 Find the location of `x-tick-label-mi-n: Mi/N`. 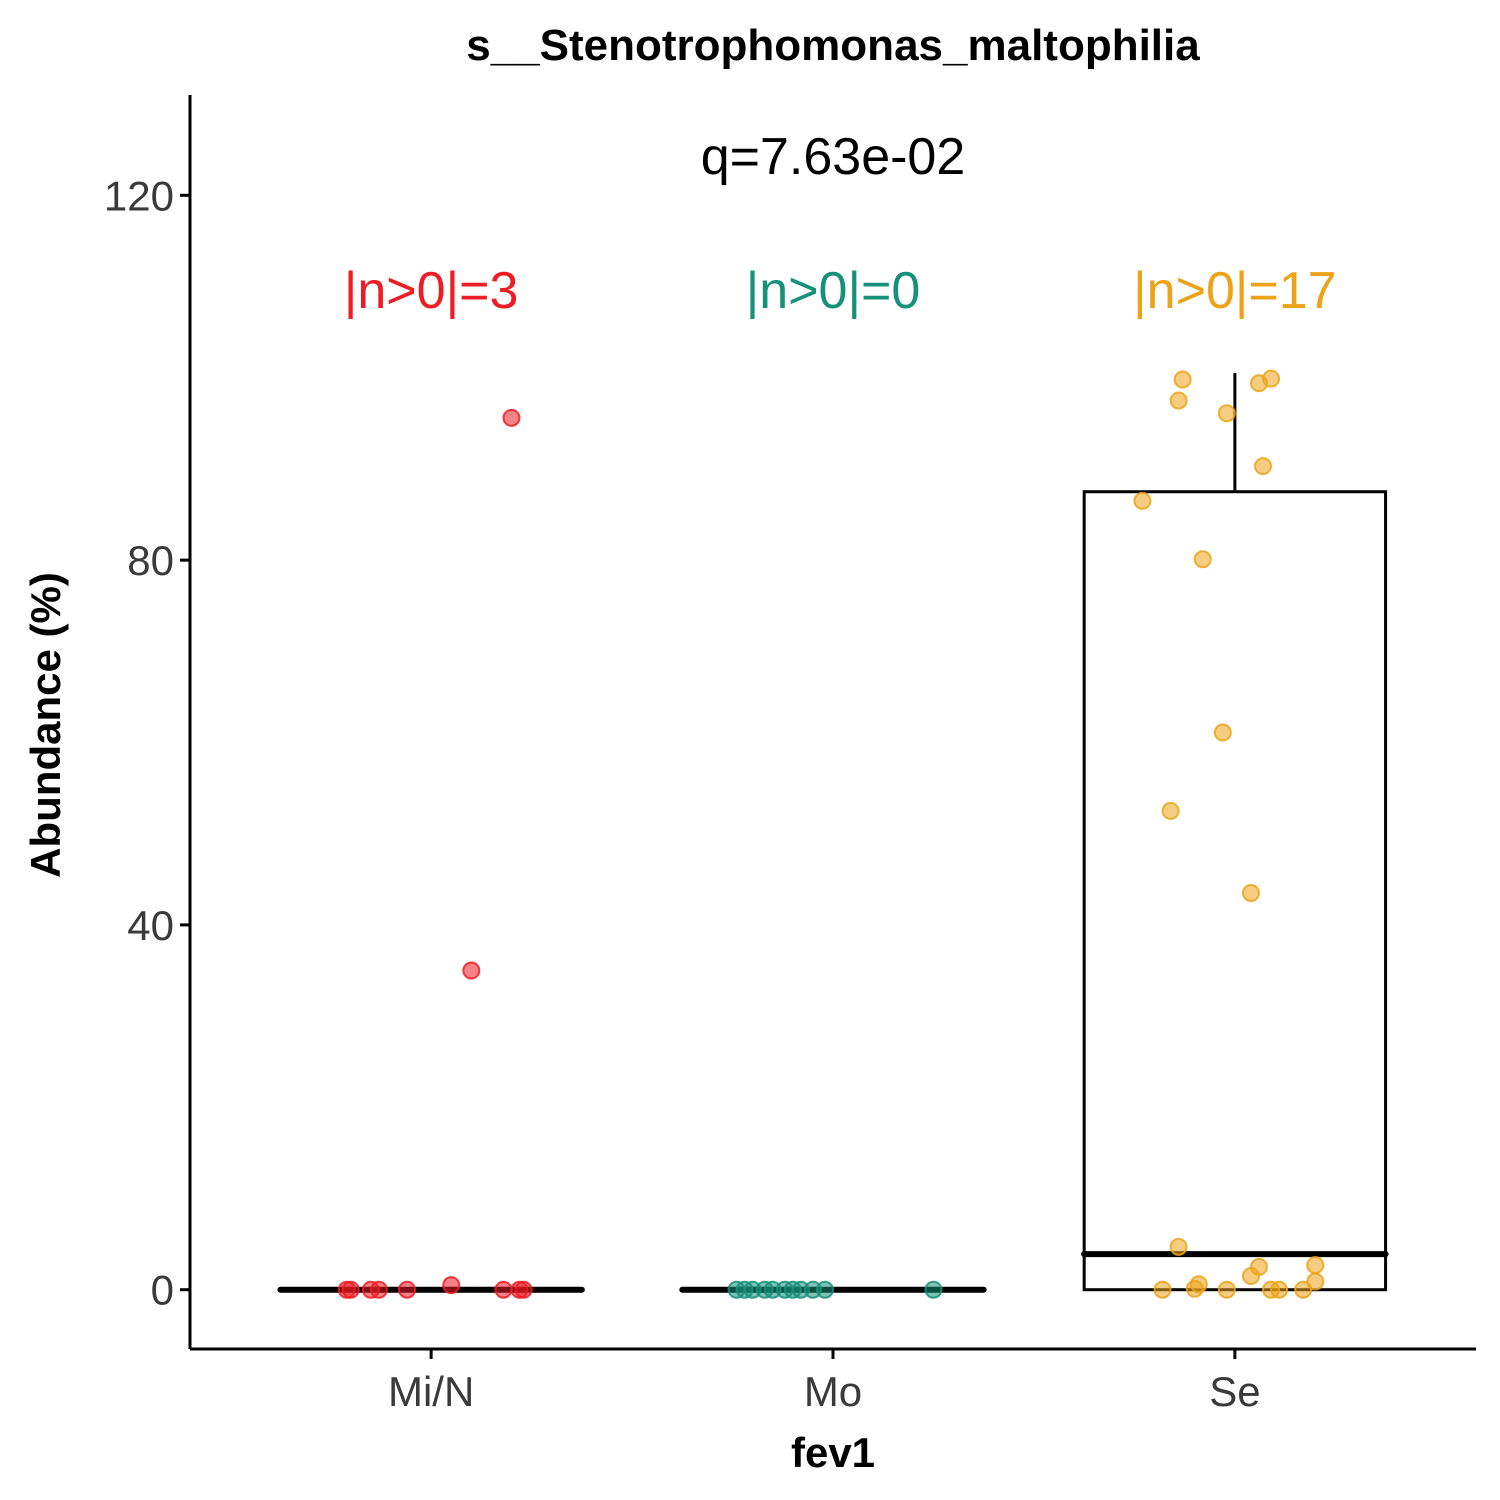

x-tick-label-mi-n: Mi/N is located at coordinates (431, 1391).